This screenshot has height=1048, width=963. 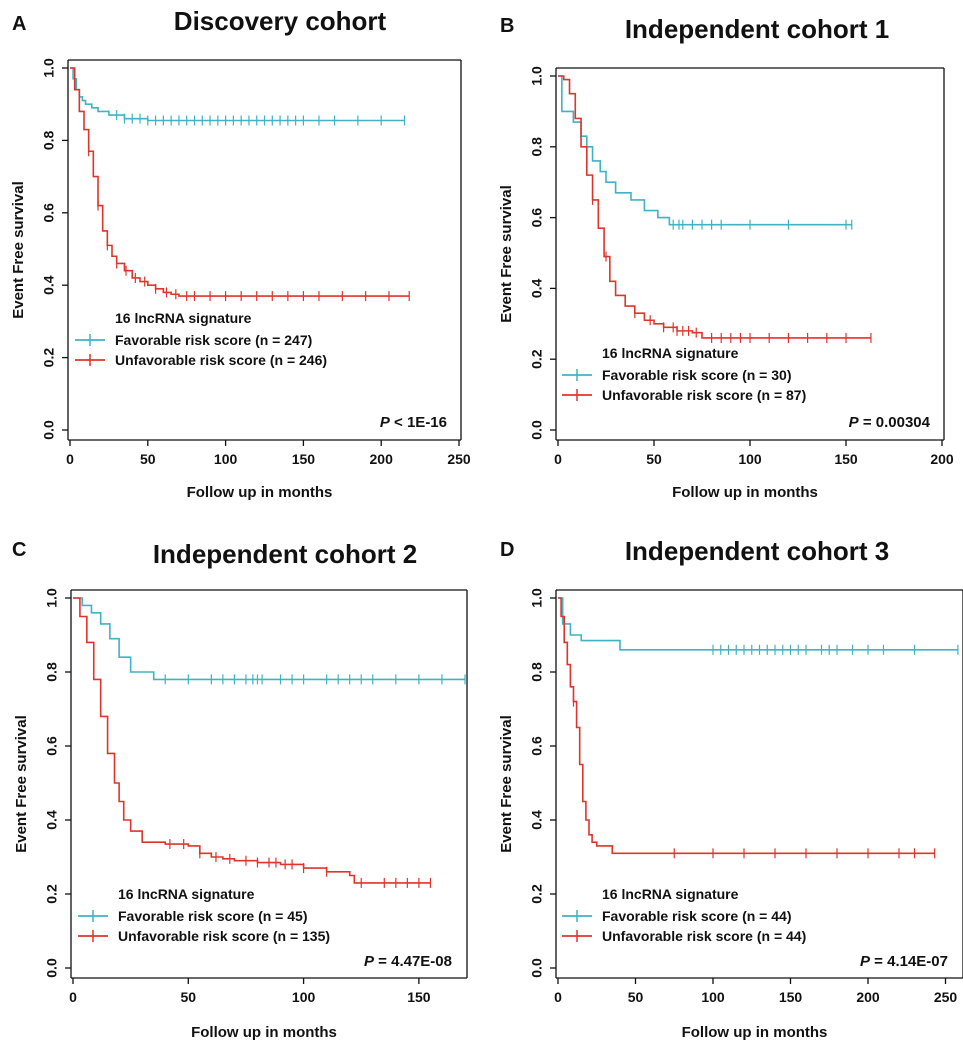 What do you see at coordinates (704, 395) in the screenshot?
I see `legend-entry-unfavorable: Unfavorable risk score (n = 87)` at bounding box center [704, 395].